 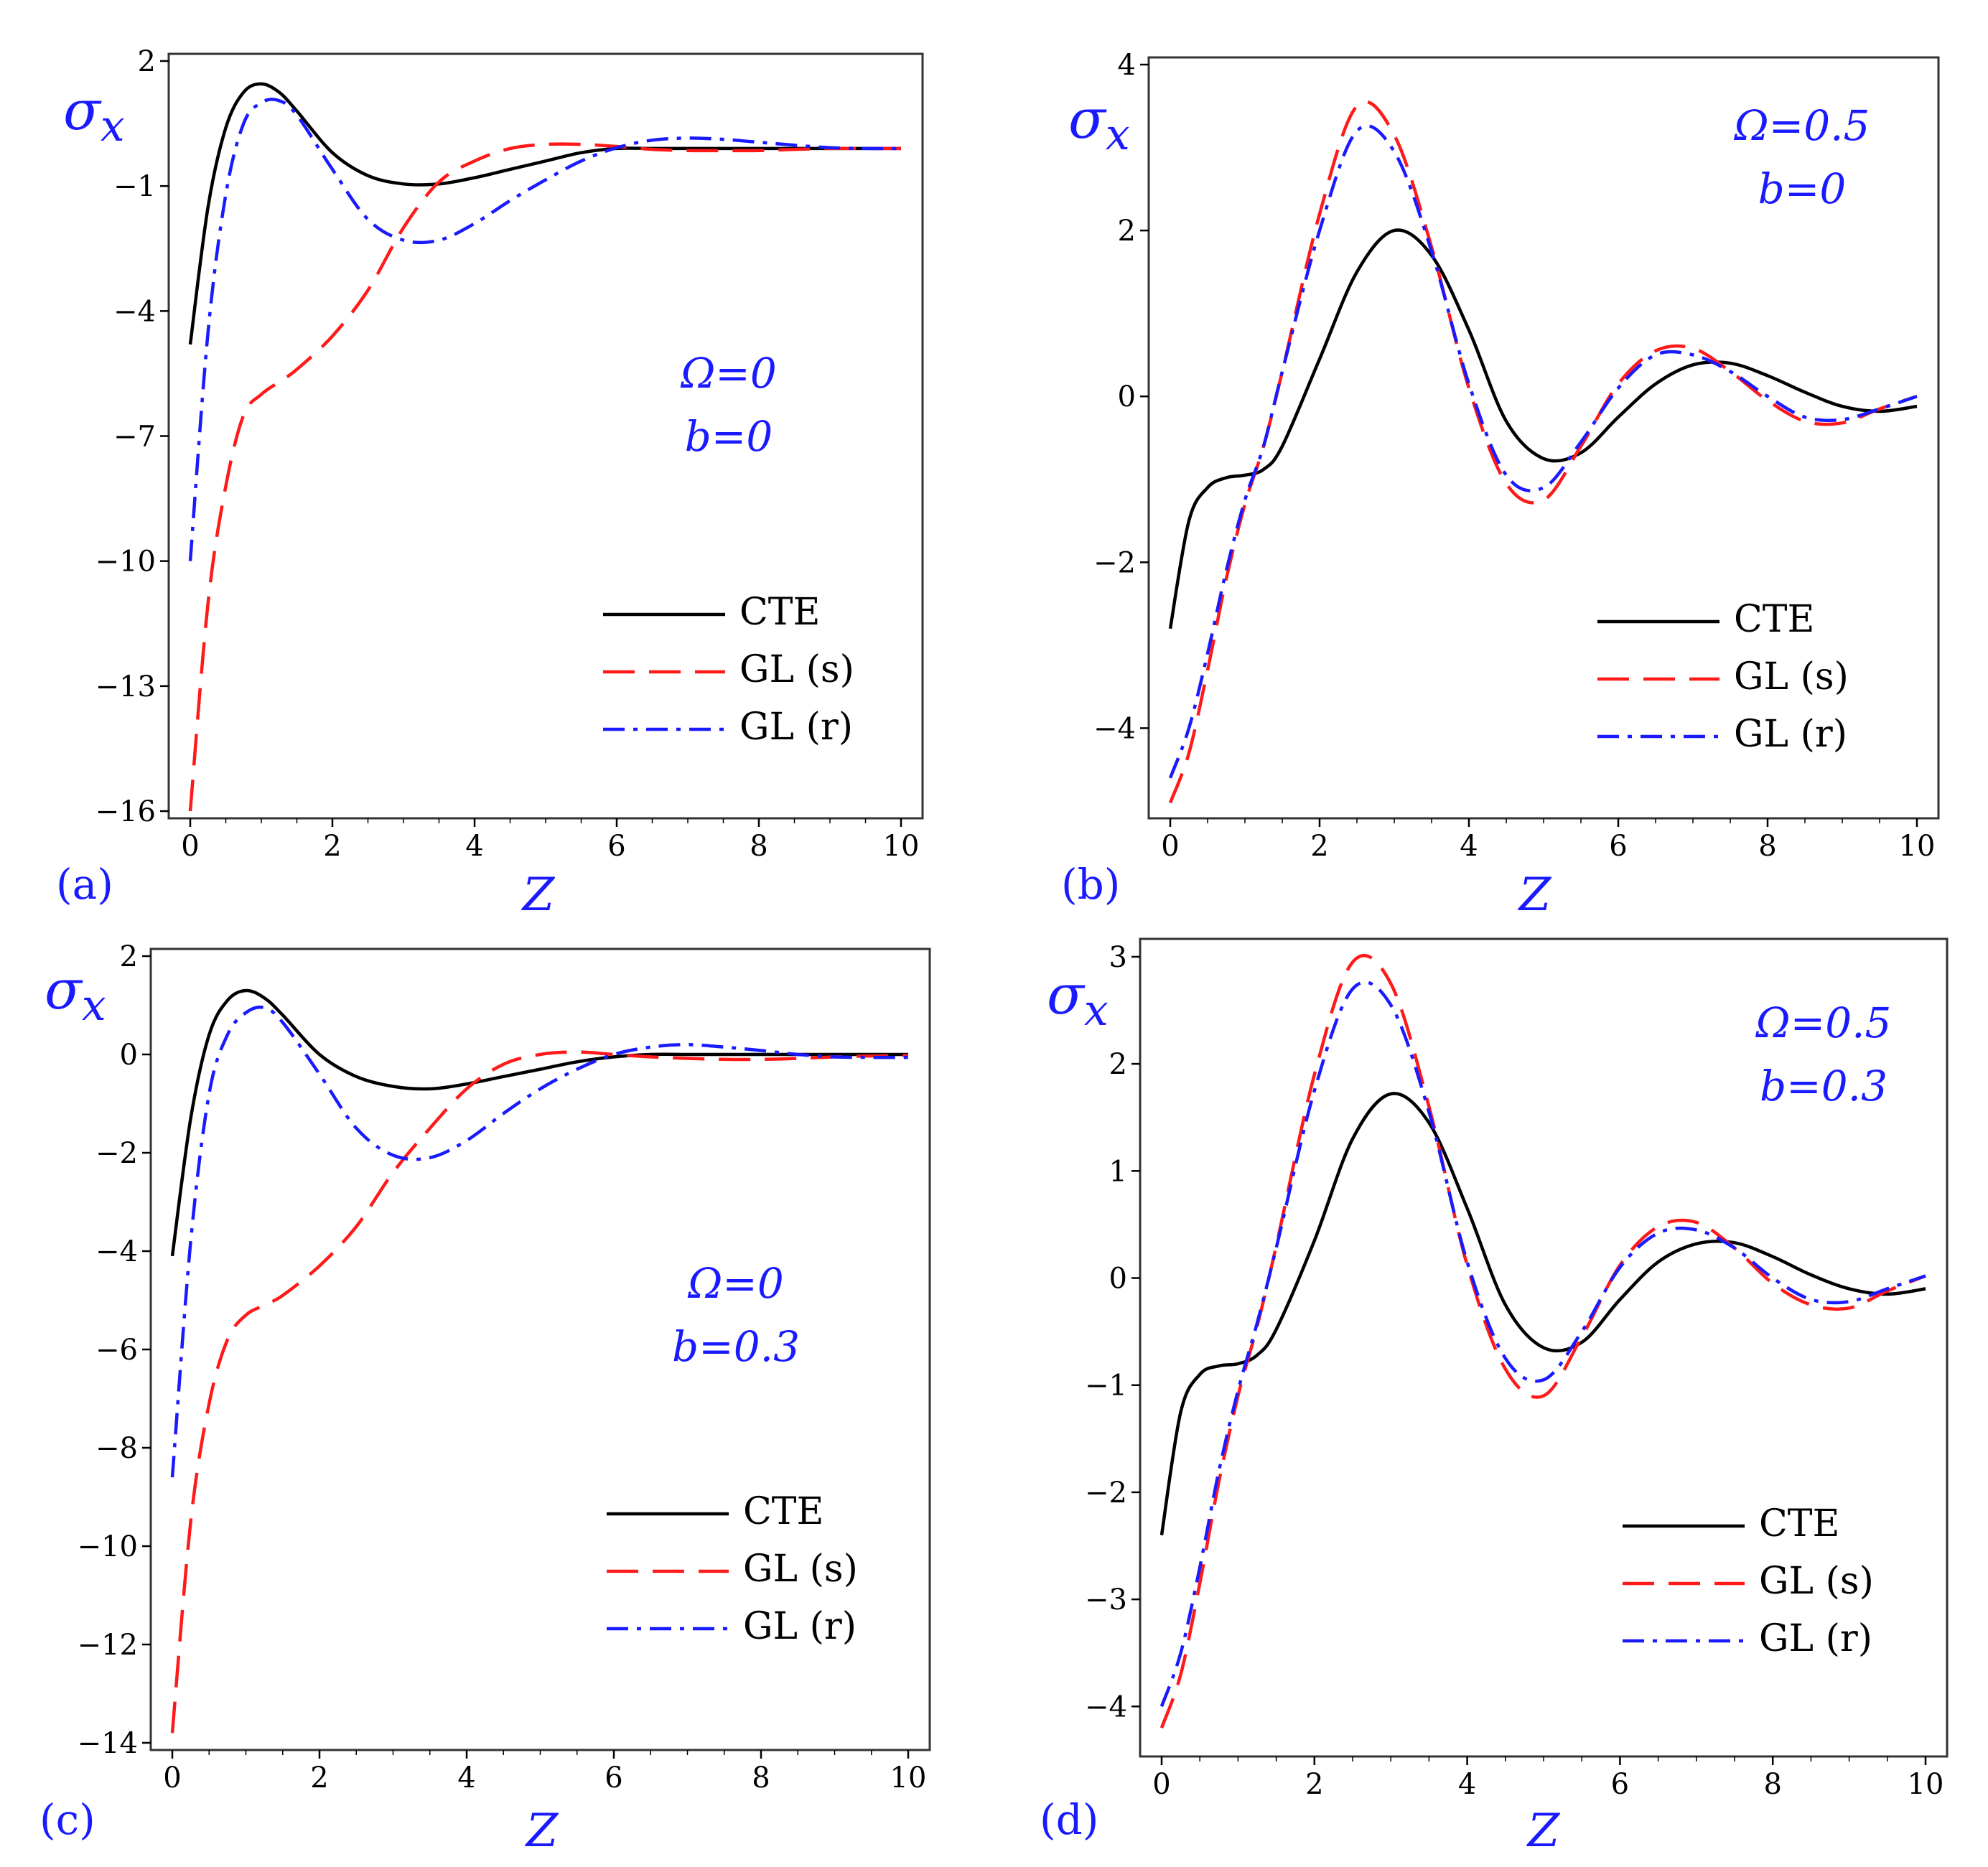 What do you see at coordinates (116, 1350) in the screenshot?
I see `y-tick-label: −6` at bounding box center [116, 1350].